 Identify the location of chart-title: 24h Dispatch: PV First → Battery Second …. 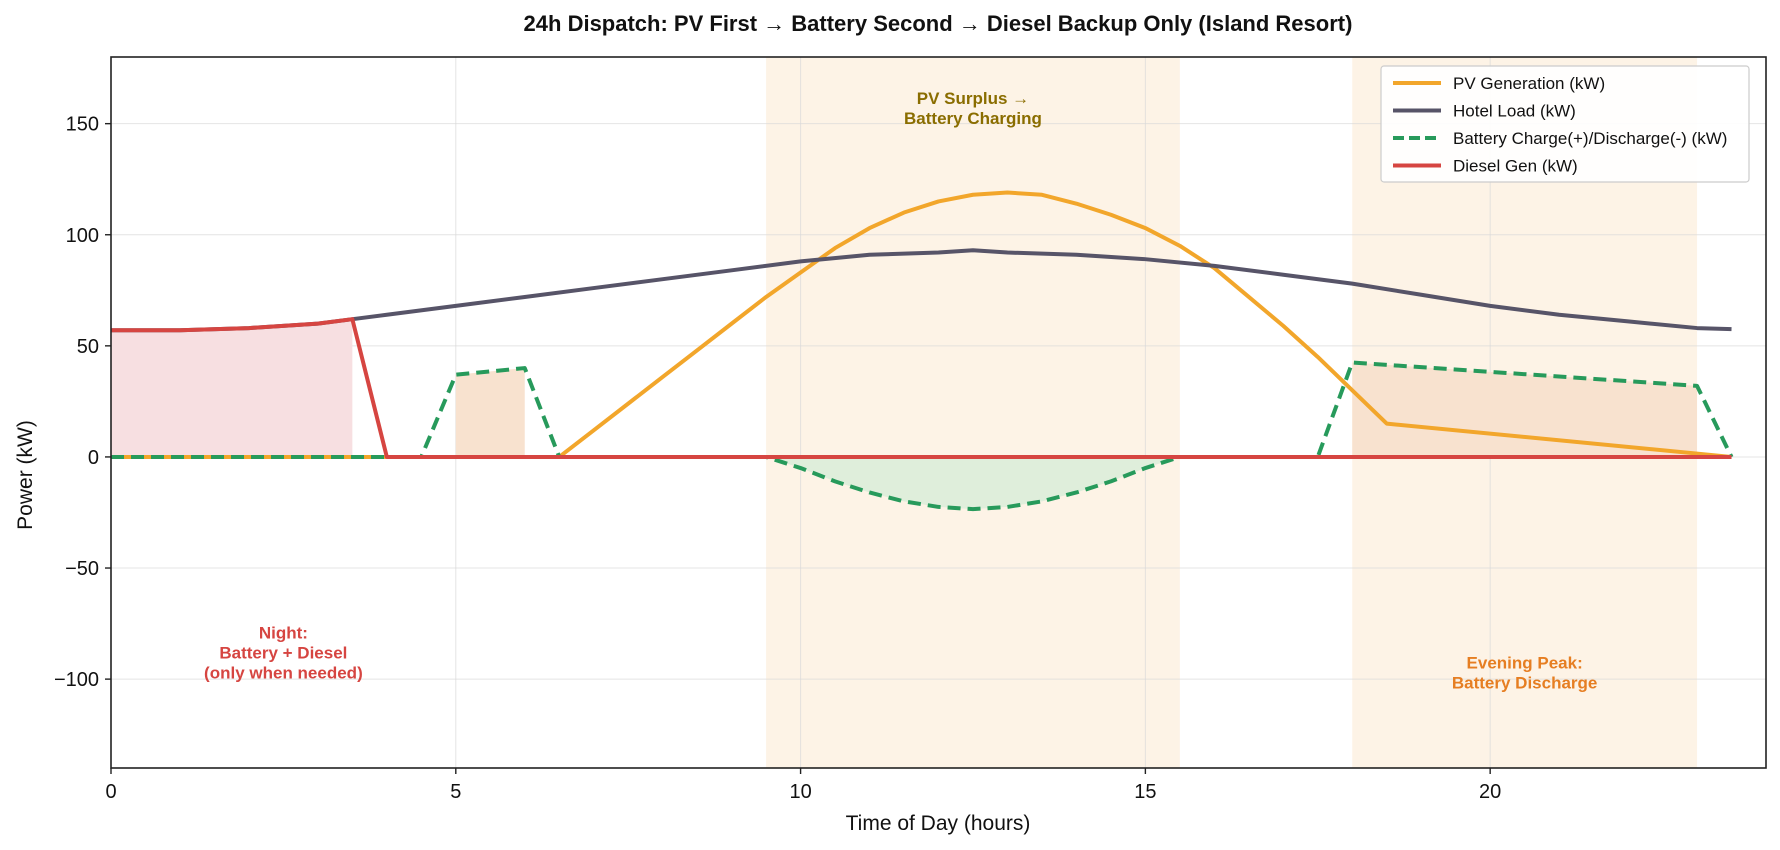
(938, 23).